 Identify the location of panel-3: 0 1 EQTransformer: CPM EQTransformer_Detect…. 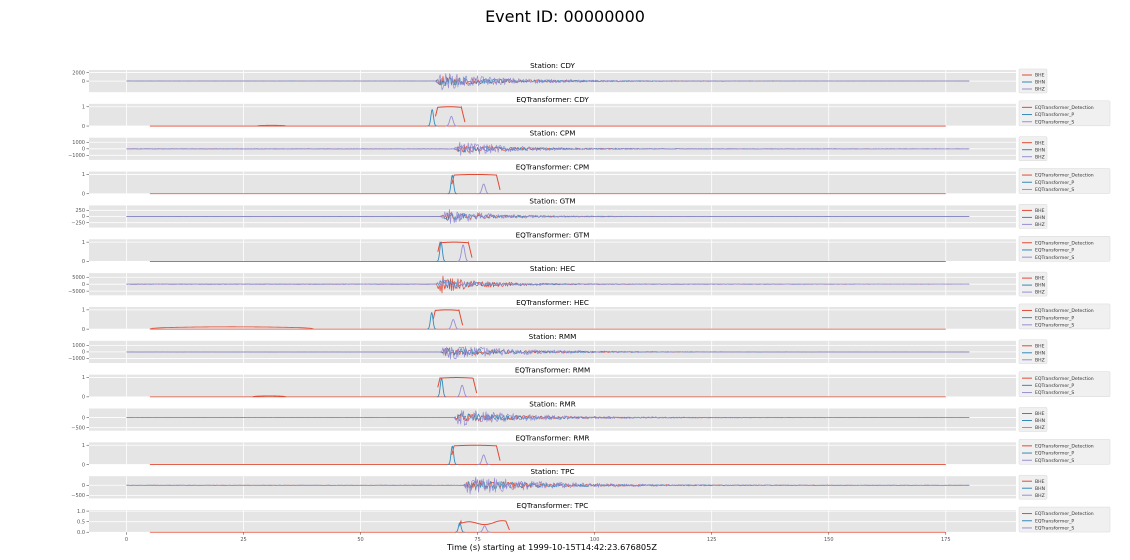
(596, 180).